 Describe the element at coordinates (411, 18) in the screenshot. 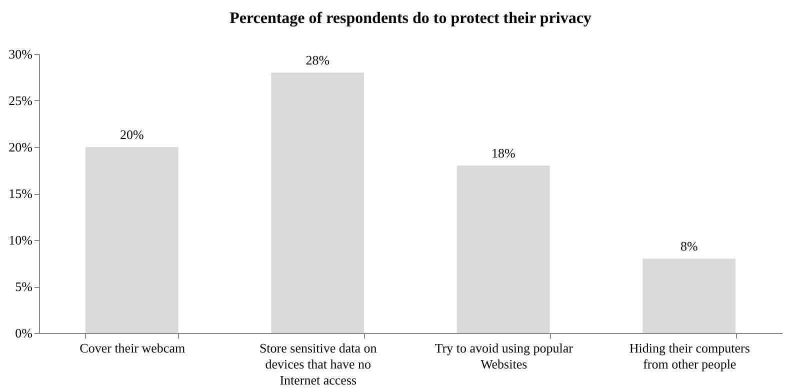

I see `chart-title: Percentage of respondents do to protect their privacy` at that location.